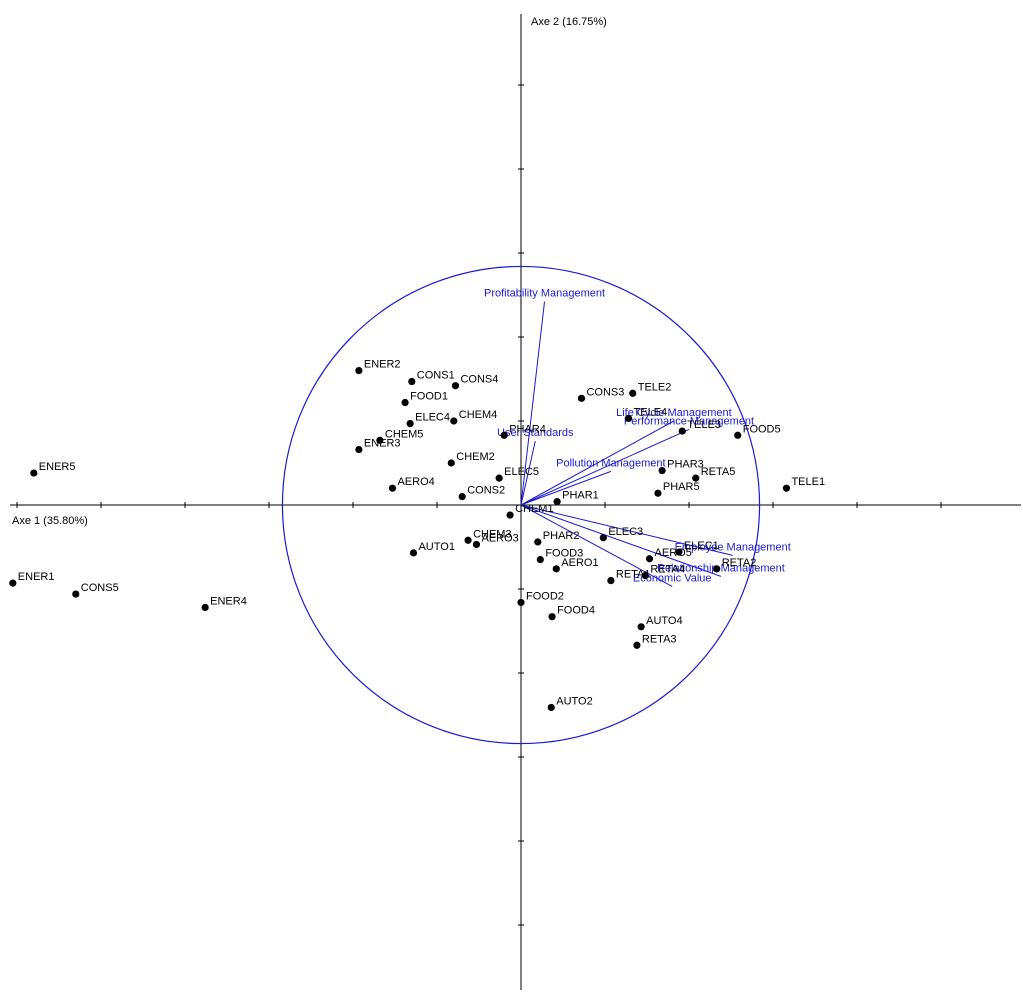  I want to click on observation: CHEM1, so click(530, 511).